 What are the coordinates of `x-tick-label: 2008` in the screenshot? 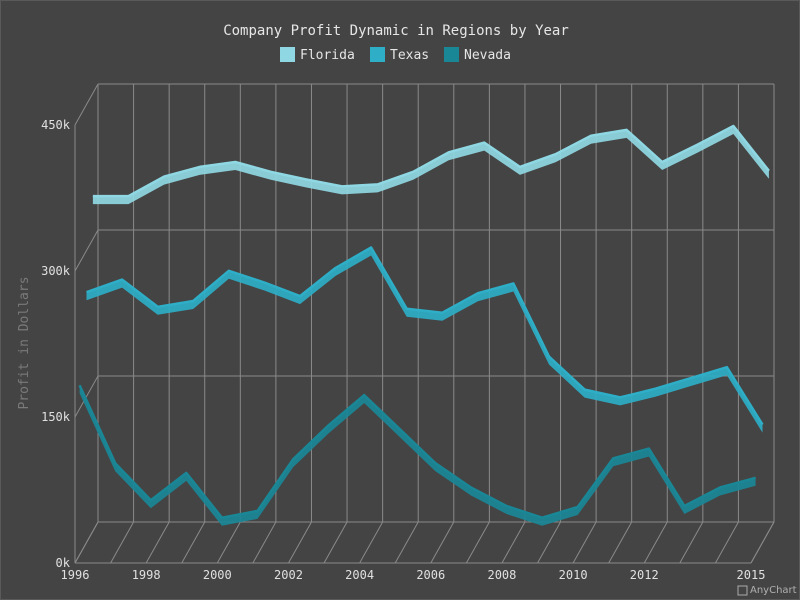 It's located at (501, 575).